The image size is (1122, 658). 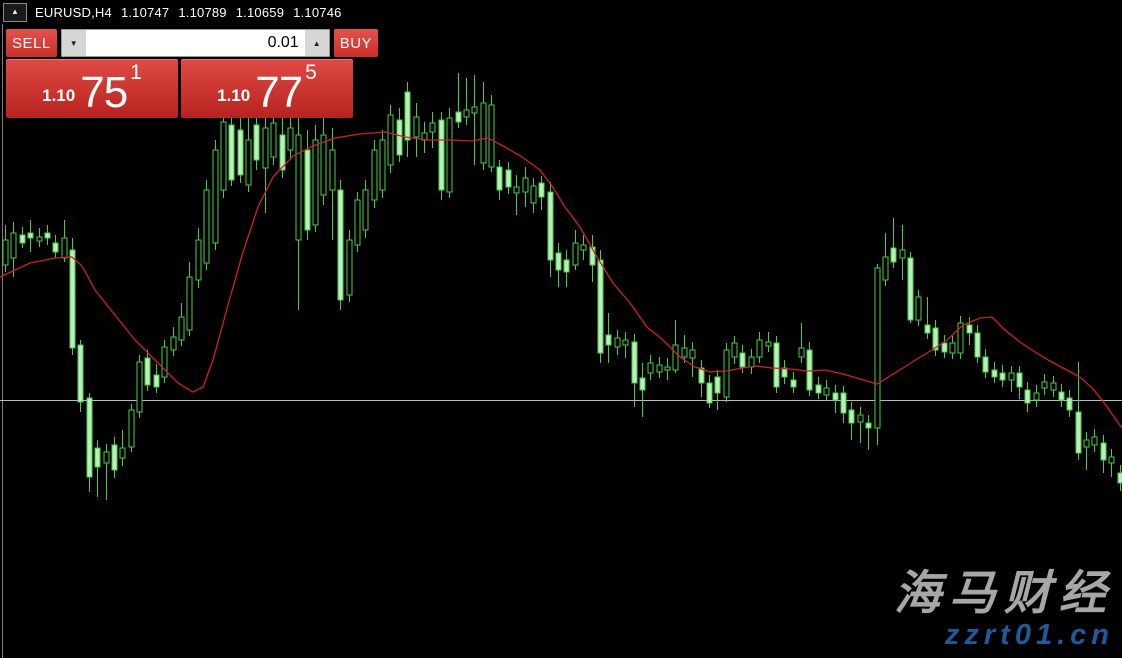 What do you see at coordinates (267, 88) in the screenshot?
I see `buy-price-button: 1.10 77 5` at bounding box center [267, 88].